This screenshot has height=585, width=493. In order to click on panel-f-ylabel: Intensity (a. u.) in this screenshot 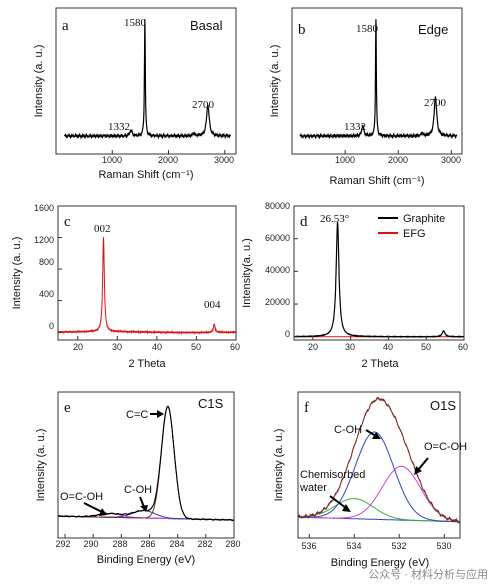, I will do `click(279, 465)`.